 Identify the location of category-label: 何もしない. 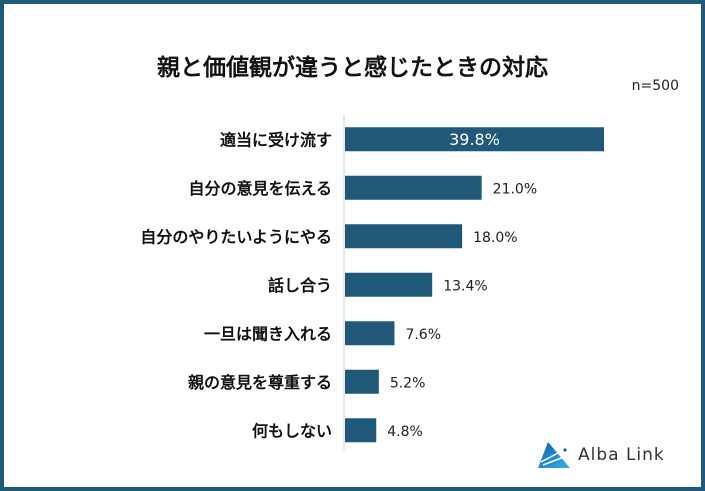
(292, 430).